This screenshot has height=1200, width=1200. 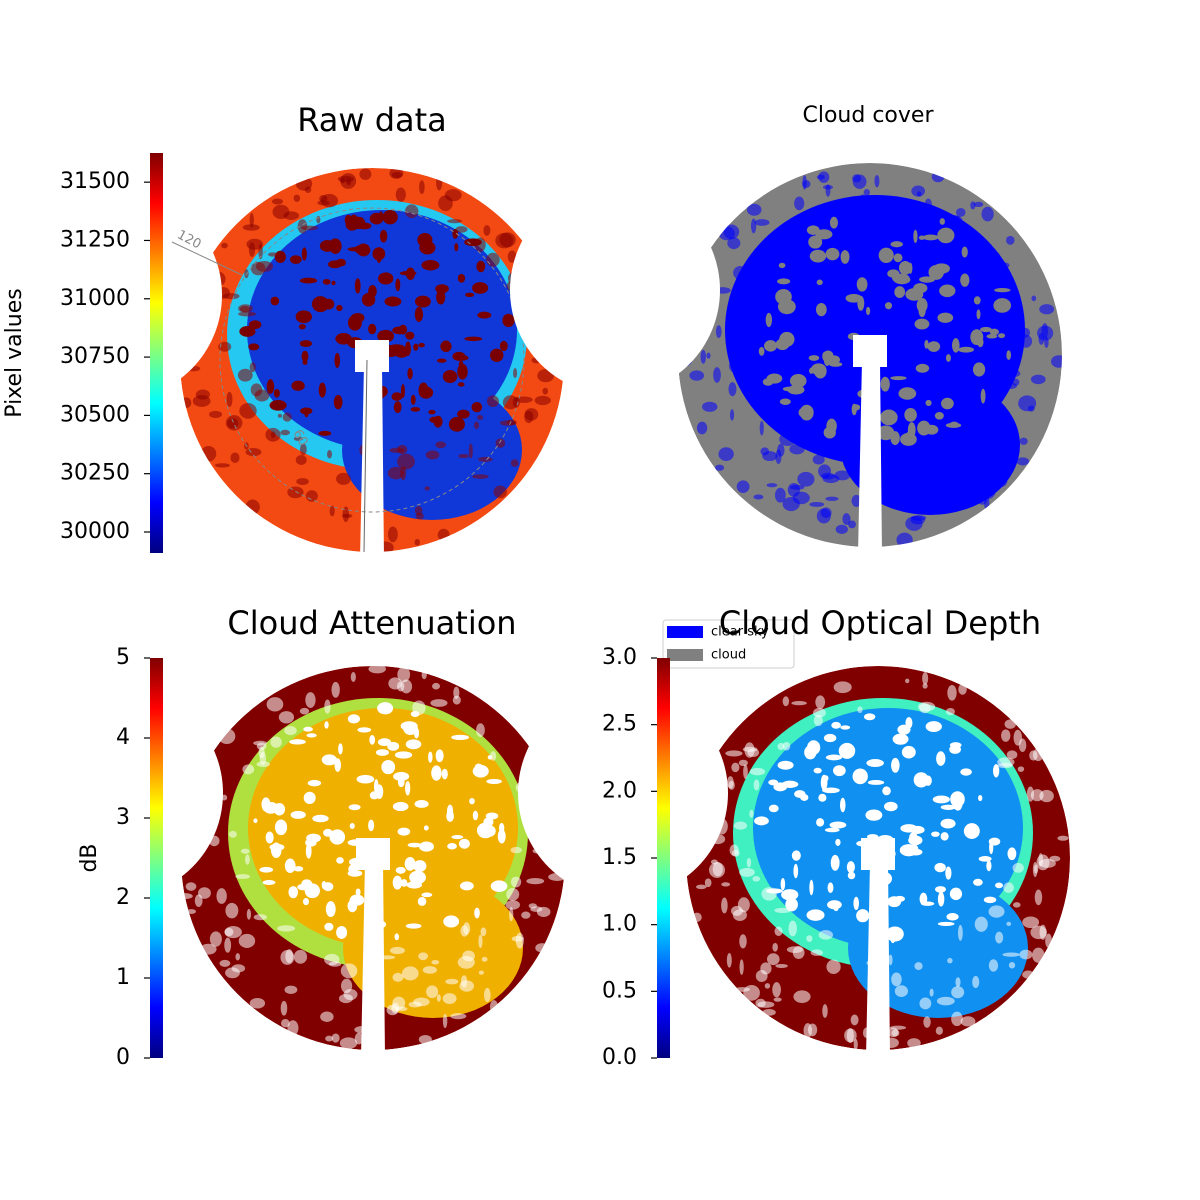 I want to click on mast-head, so click(x=372, y=356).